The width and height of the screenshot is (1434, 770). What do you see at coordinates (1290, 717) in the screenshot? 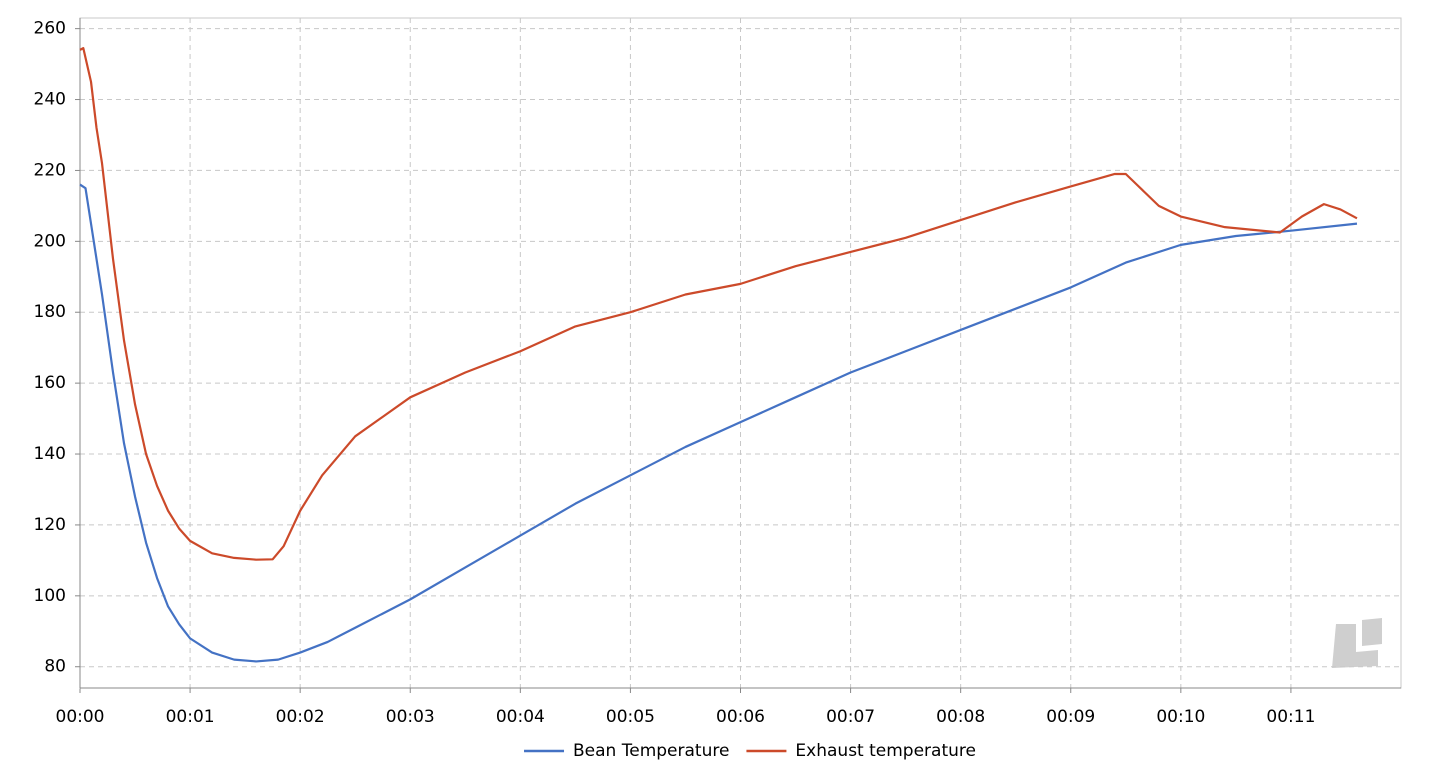
I see `x-tick-label: 00:11` at bounding box center [1290, 717].